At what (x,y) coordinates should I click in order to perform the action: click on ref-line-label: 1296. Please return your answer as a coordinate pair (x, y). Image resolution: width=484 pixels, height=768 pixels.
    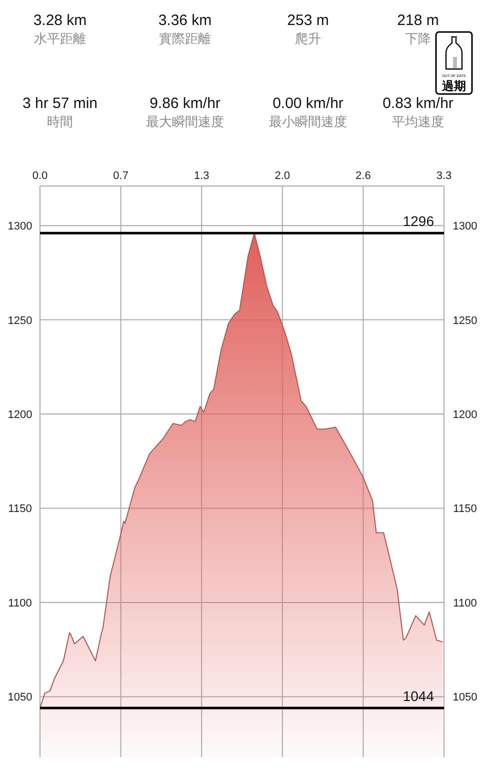
    Looking at the image, I should click on (418, 221).